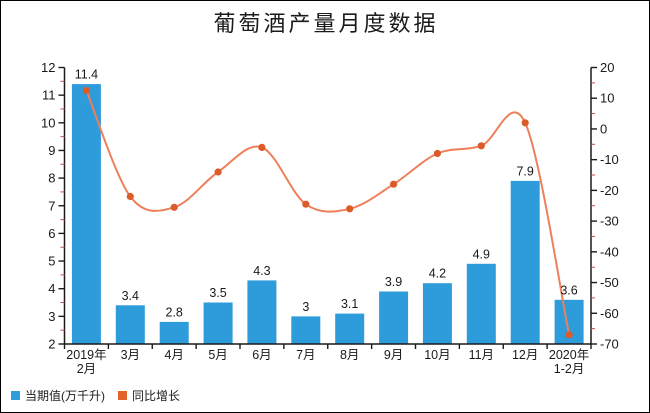 The image size is (650, 413). Describe the element at coordinates (393, 355) in the screenshot. I see `x-axis-label: 9月` at that location.